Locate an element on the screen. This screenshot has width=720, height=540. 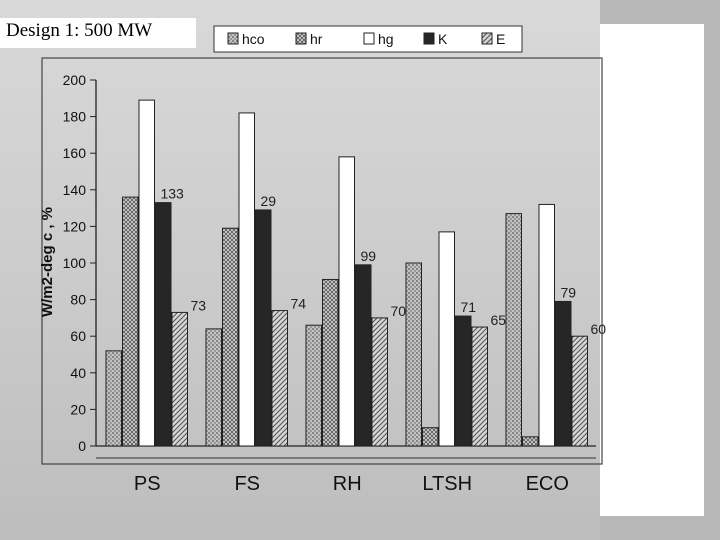
data-label-K-fs: 29 is located at coordinates (268, 201).